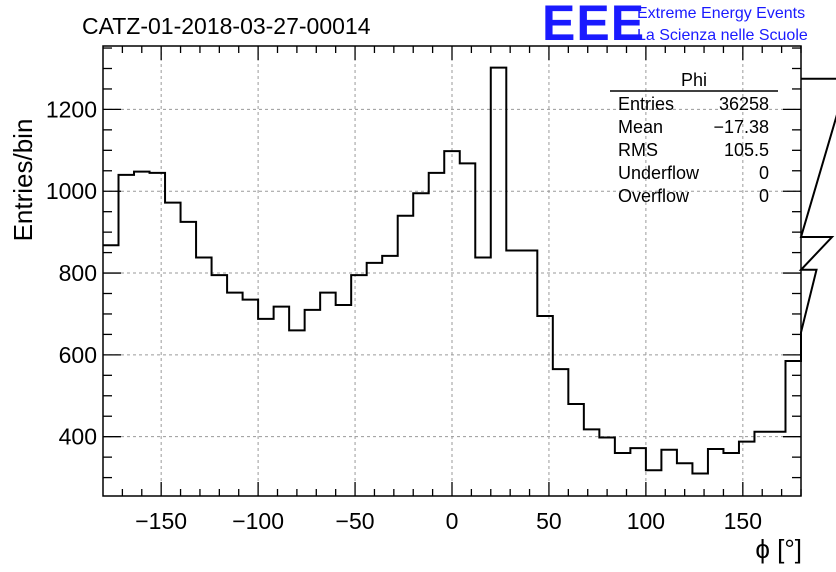  Describe the element at coordinates (741, 127) in the screenshot. I see `stats-row-value: −17.38` at that location.